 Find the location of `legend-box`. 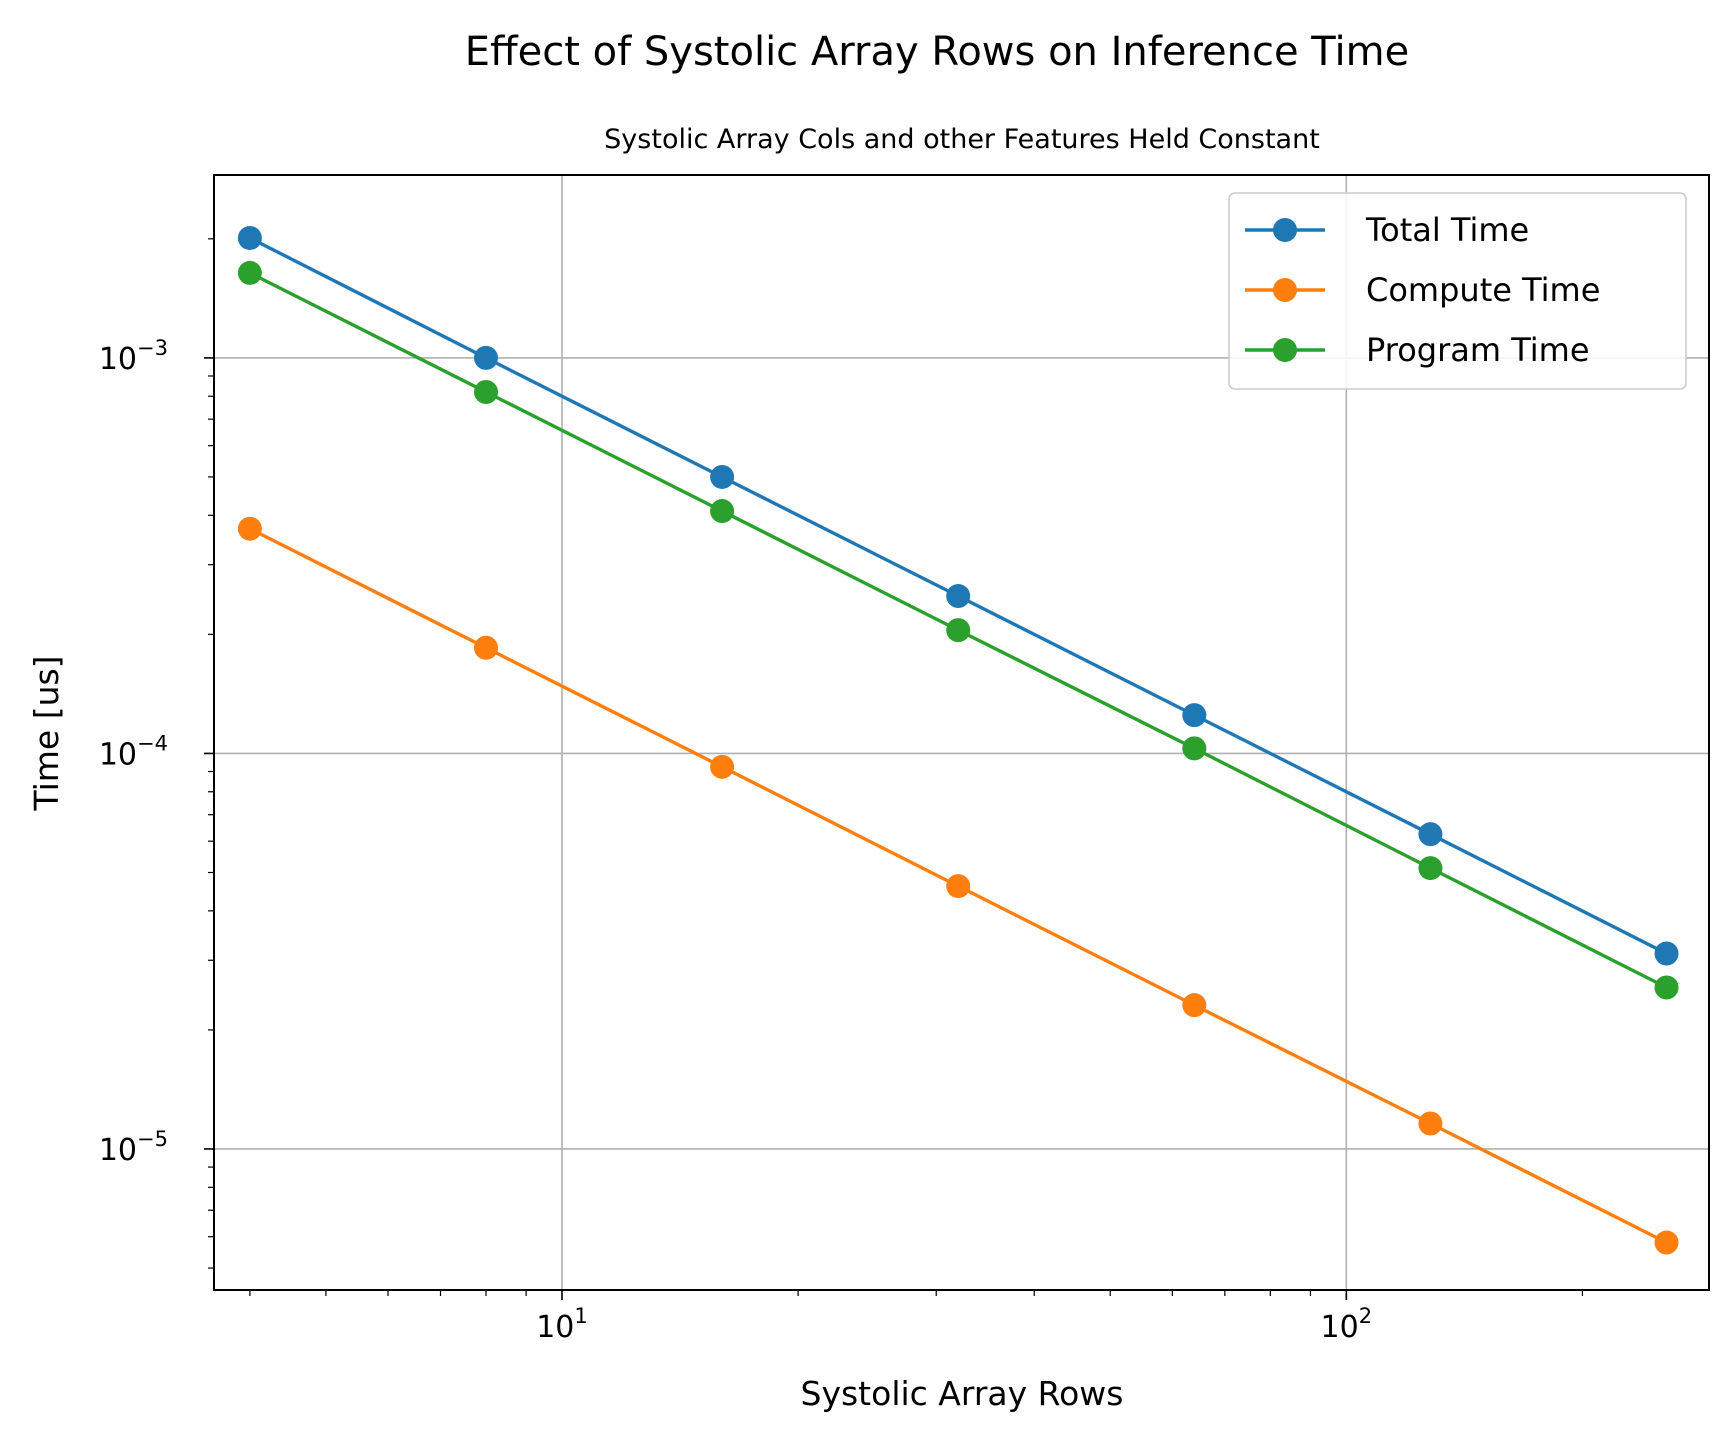

legend-box is located at coordinates (1457, 291).